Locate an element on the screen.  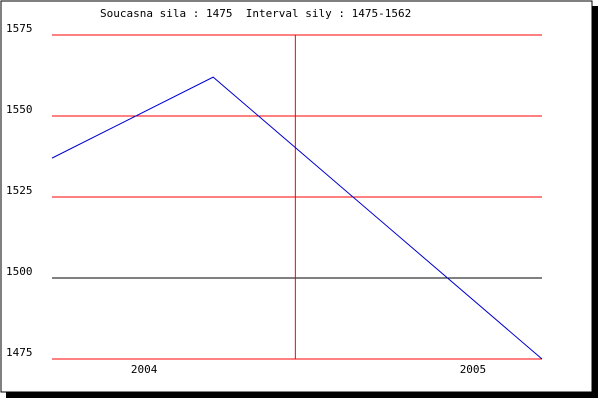
y-tick-label: 1500 is located at coordinates (19, 271).